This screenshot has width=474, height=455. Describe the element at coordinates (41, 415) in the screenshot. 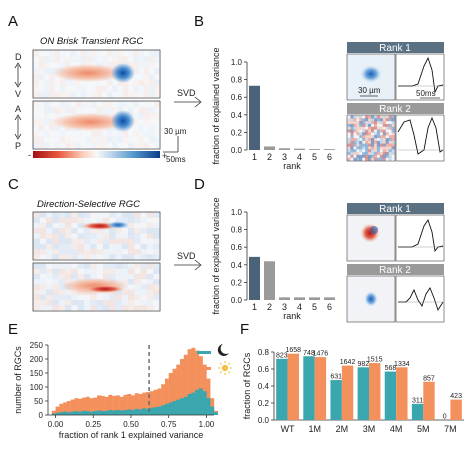

I see `y-tick-label: 0` at that location.